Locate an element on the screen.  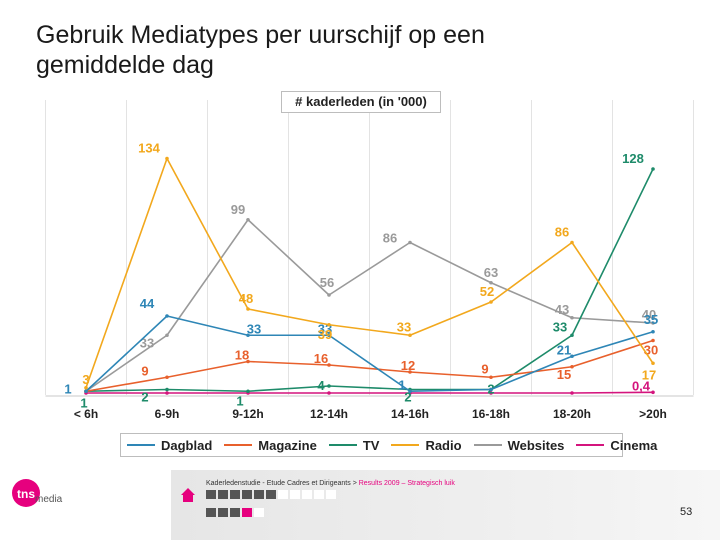
legend-label: TV is located at coordinates (371, 445).